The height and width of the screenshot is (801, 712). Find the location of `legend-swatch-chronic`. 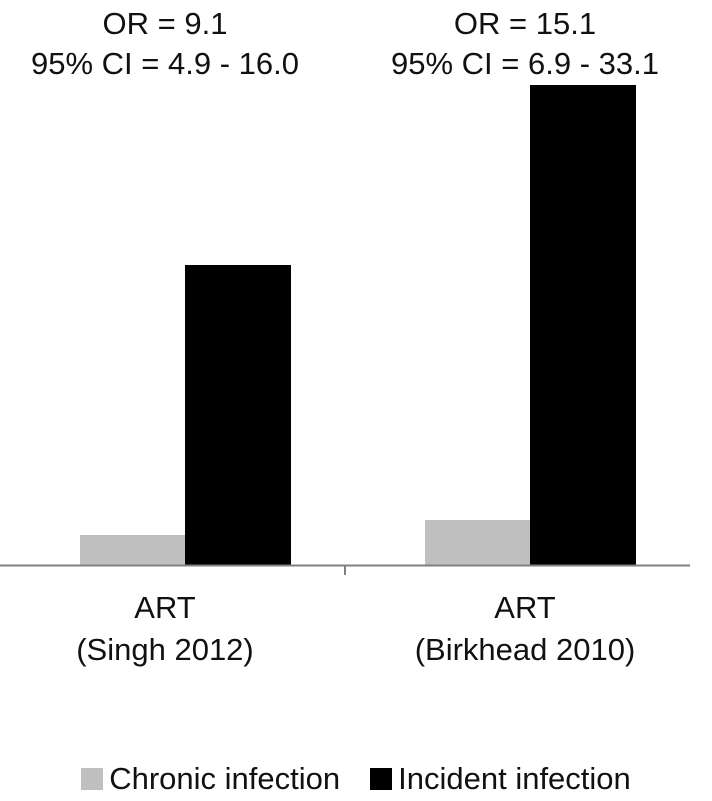

legend-swatch-chronic is located at coordinates (92, 779).